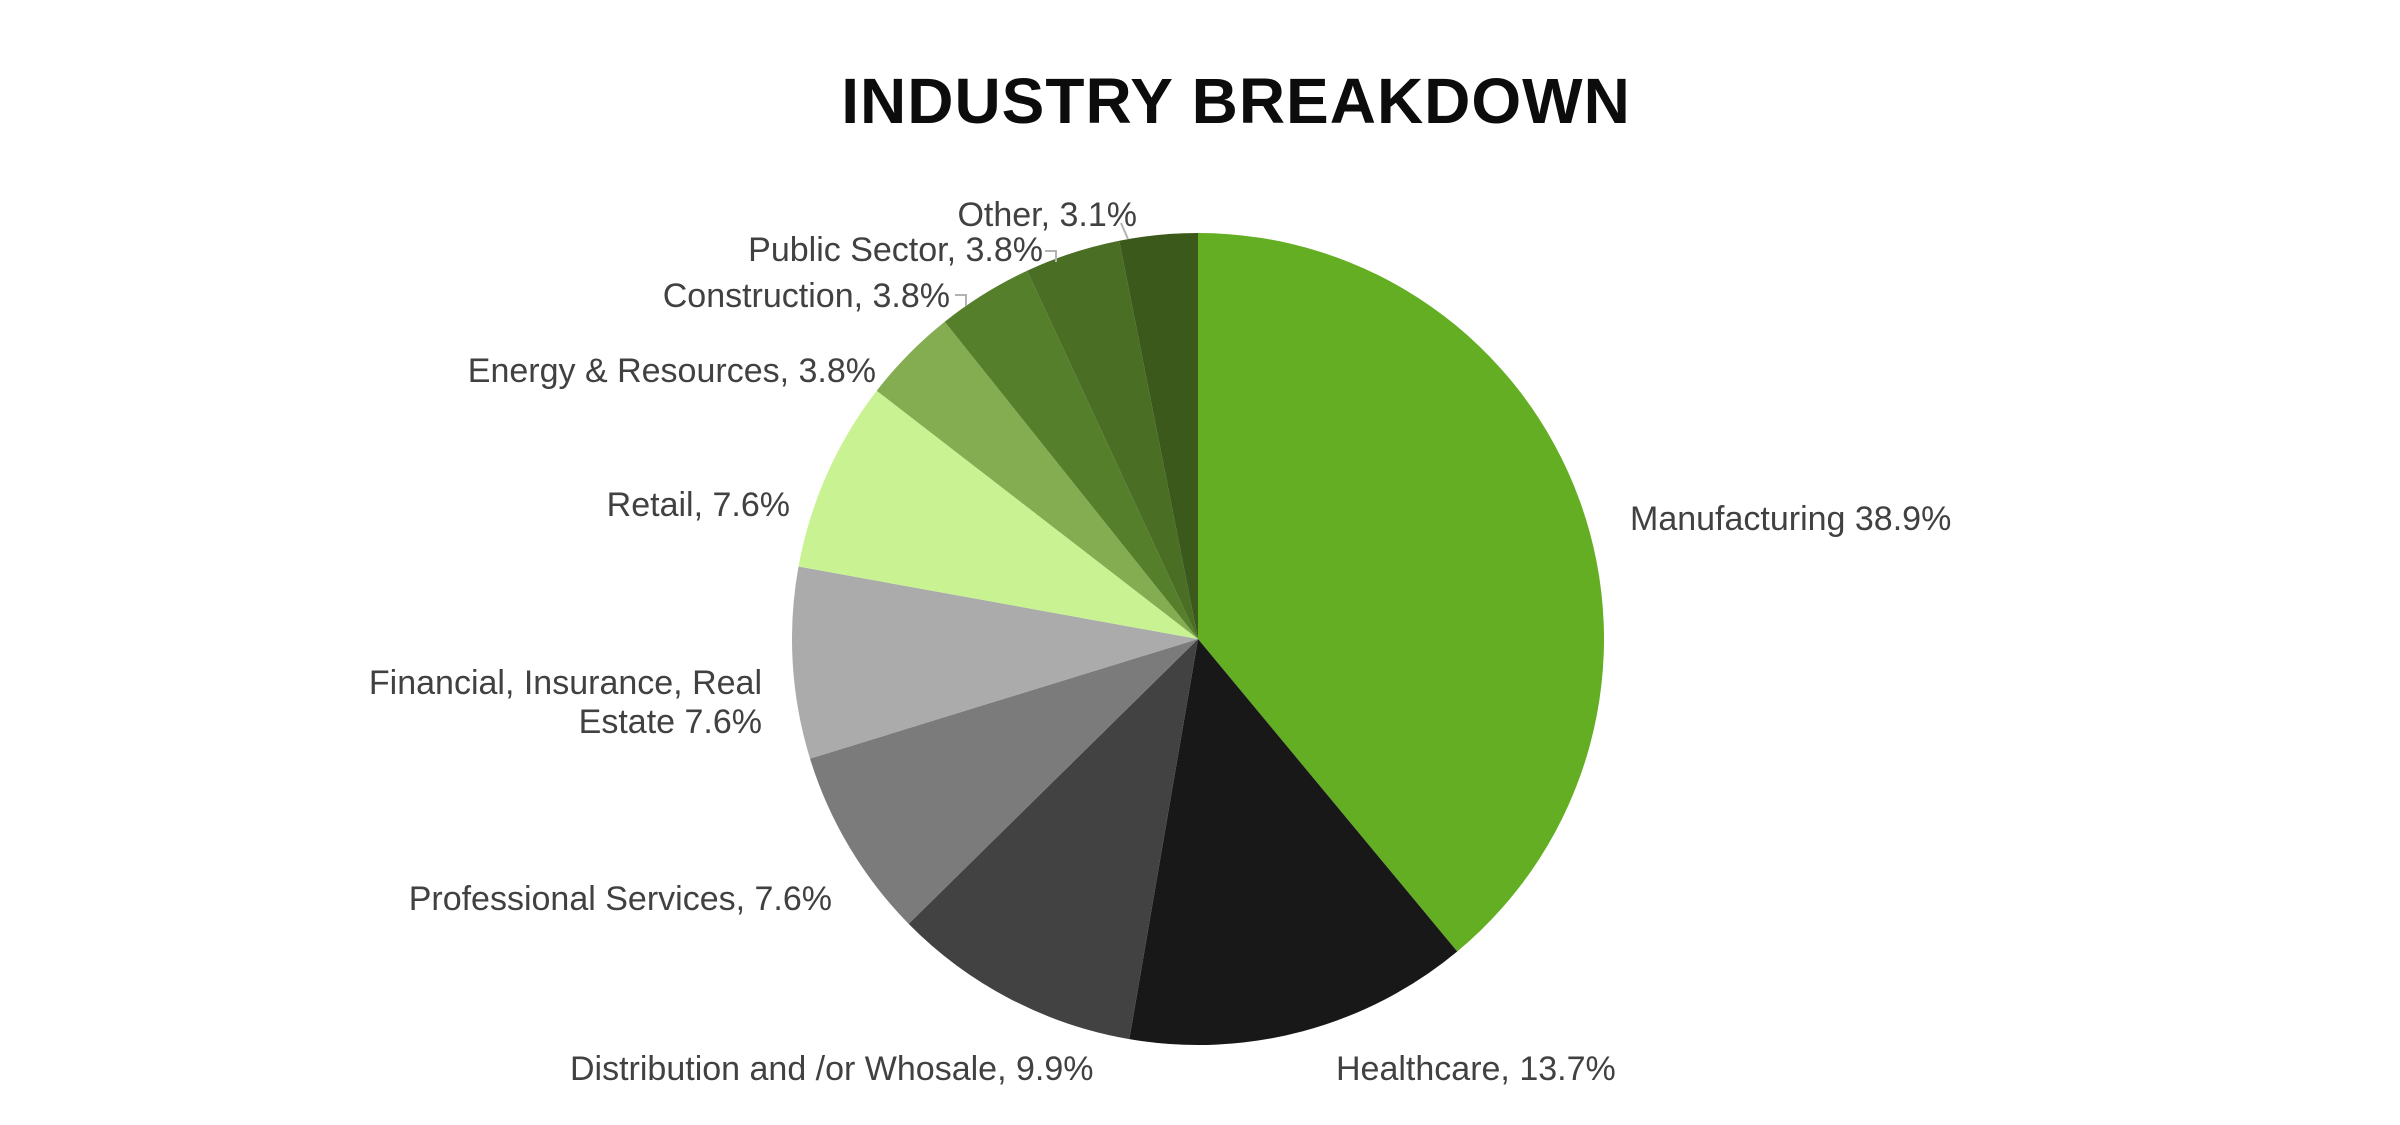 The width and height of the screenshot is (2400, 1125). Describe the element at coordinates (995, 662) in the screenshot. I see `pie-slice-financial-insurance-real-estate` at that location.